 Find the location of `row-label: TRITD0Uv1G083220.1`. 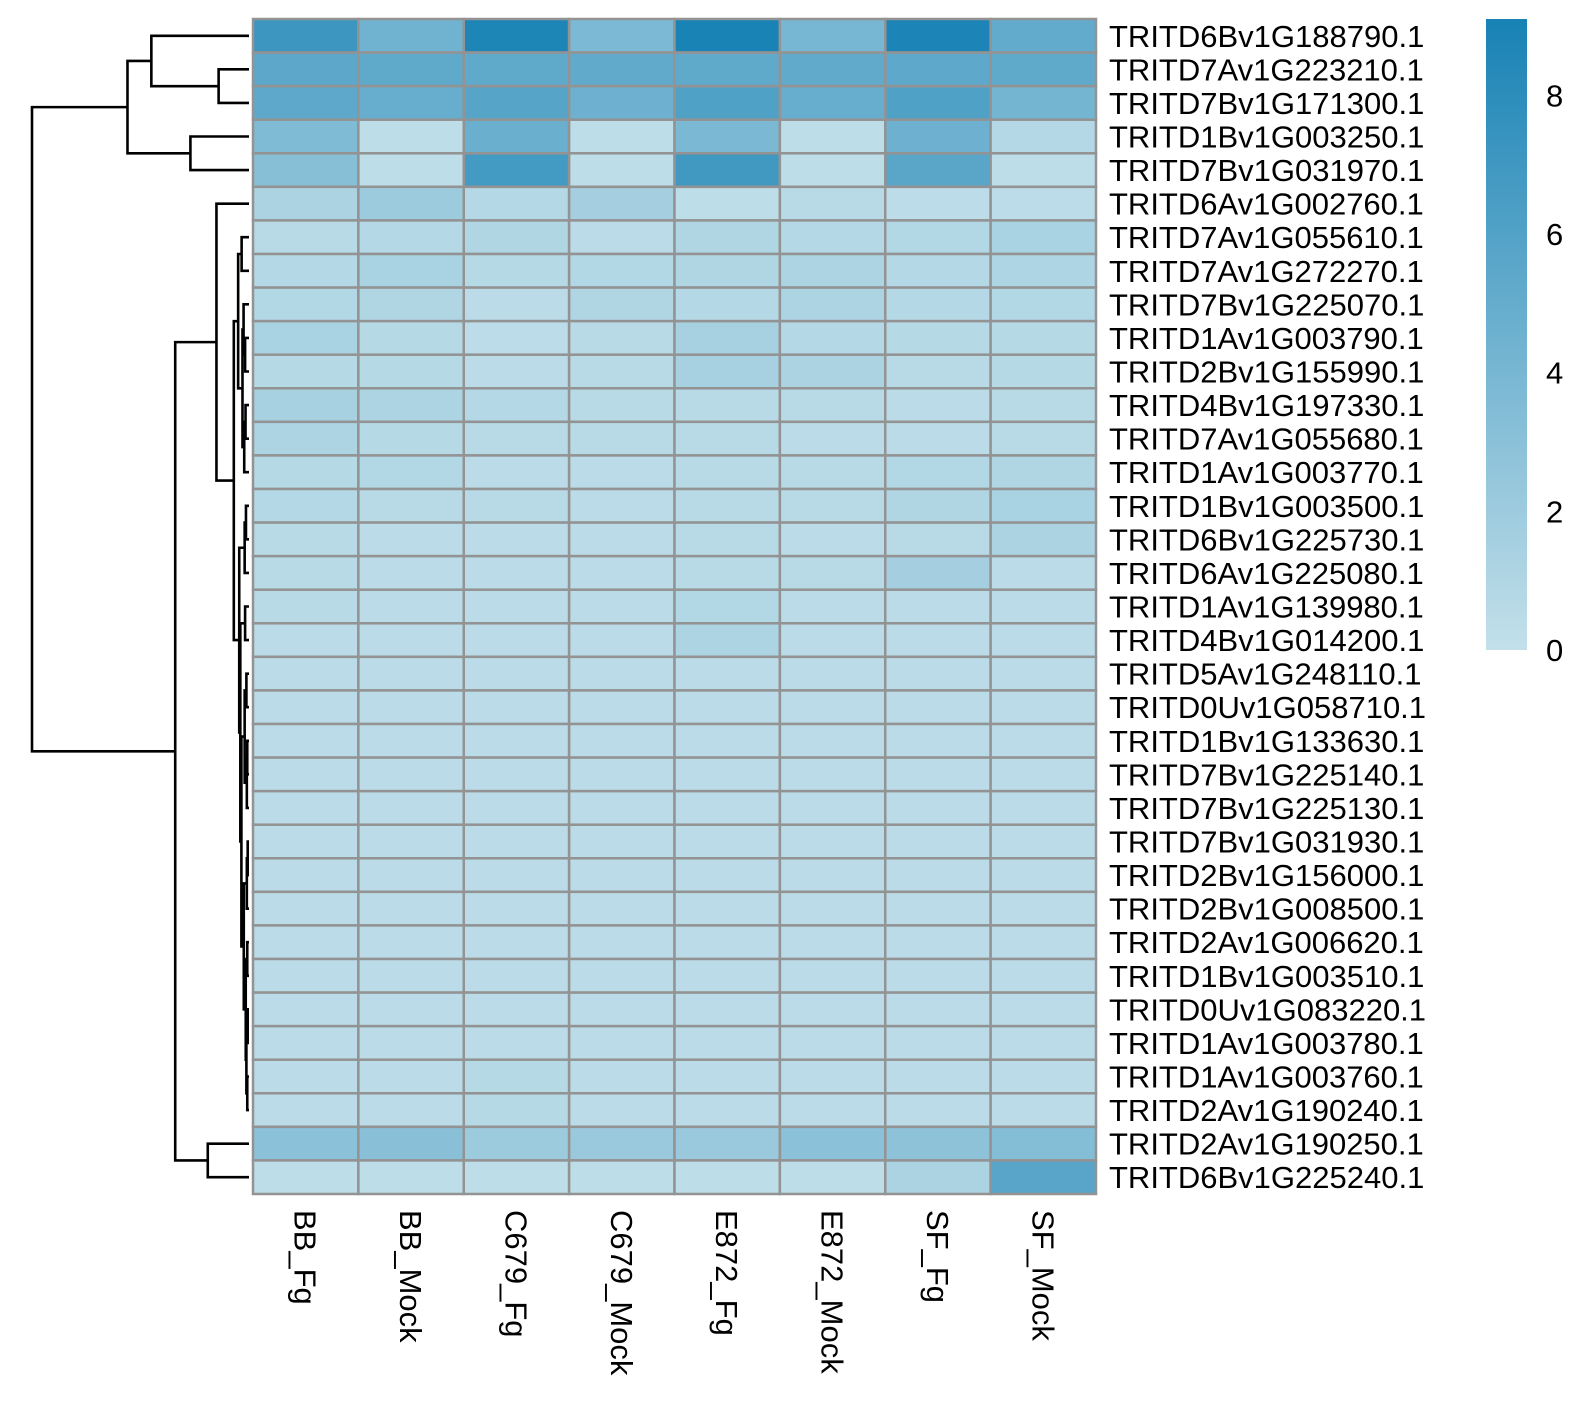

row-label: TRITD0Uv1G083220.1 is located at coordinates (1267, 1009).